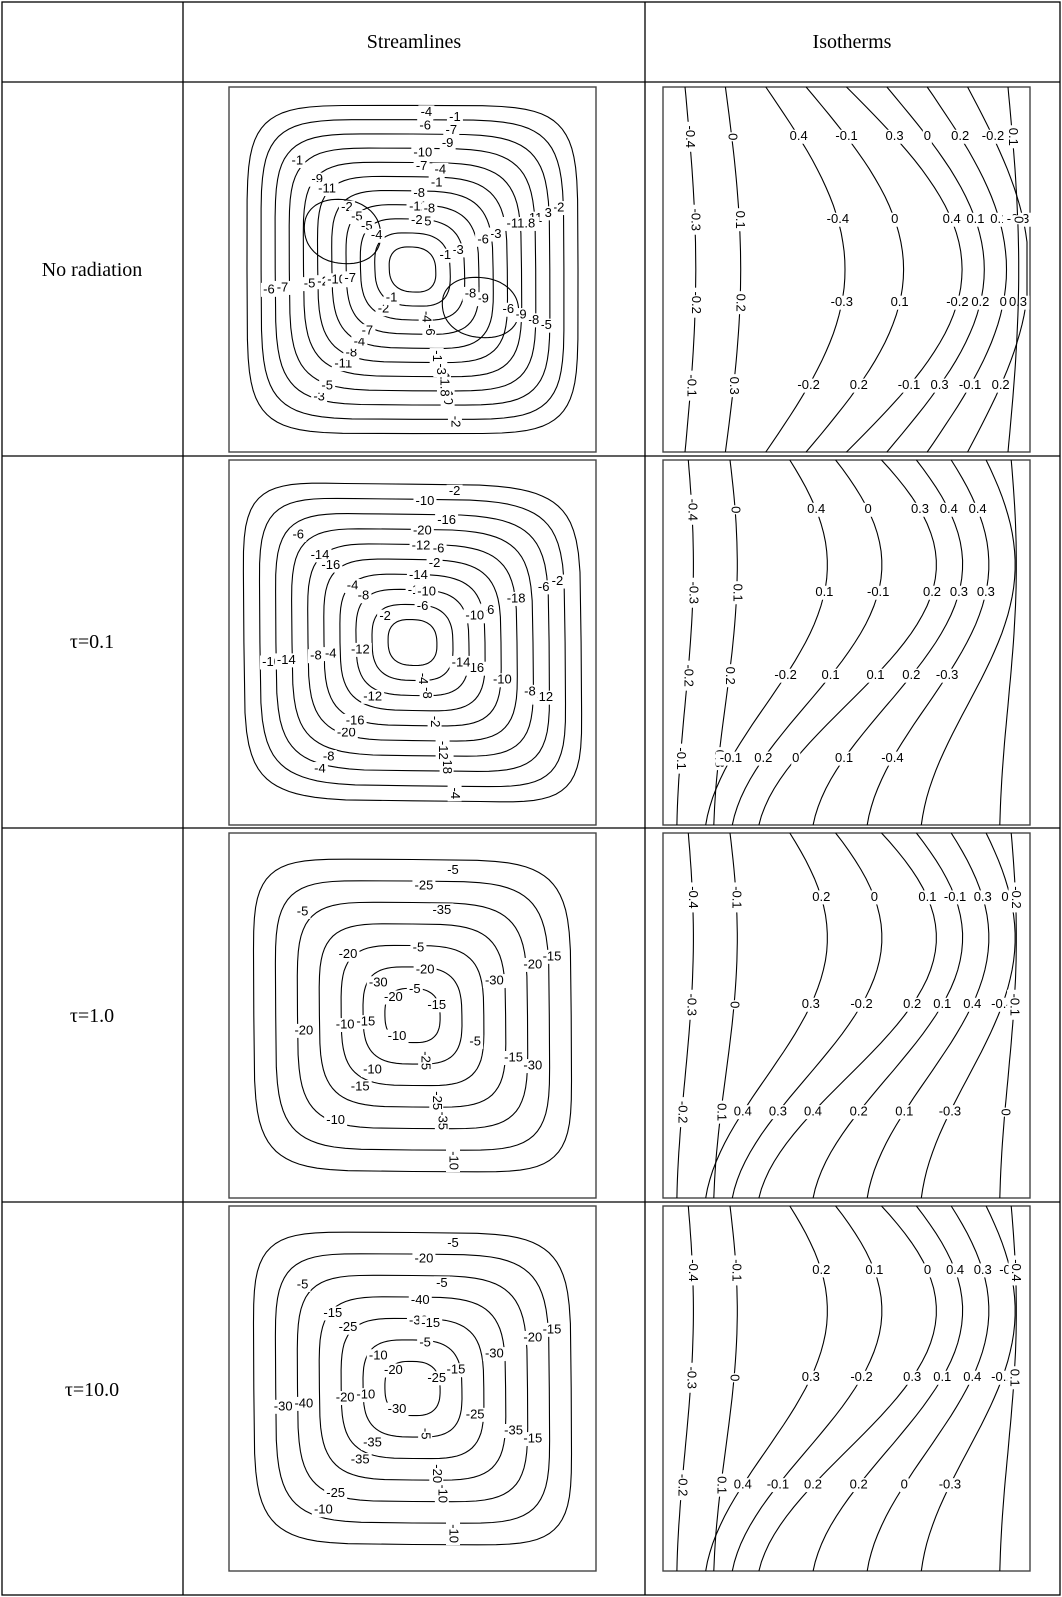 Image resolution: width=1062 pixels, height=1597 pixels. Describe the element at coordinates (320, 554) in the screenshot. I see `contour-label: -14` at that location.